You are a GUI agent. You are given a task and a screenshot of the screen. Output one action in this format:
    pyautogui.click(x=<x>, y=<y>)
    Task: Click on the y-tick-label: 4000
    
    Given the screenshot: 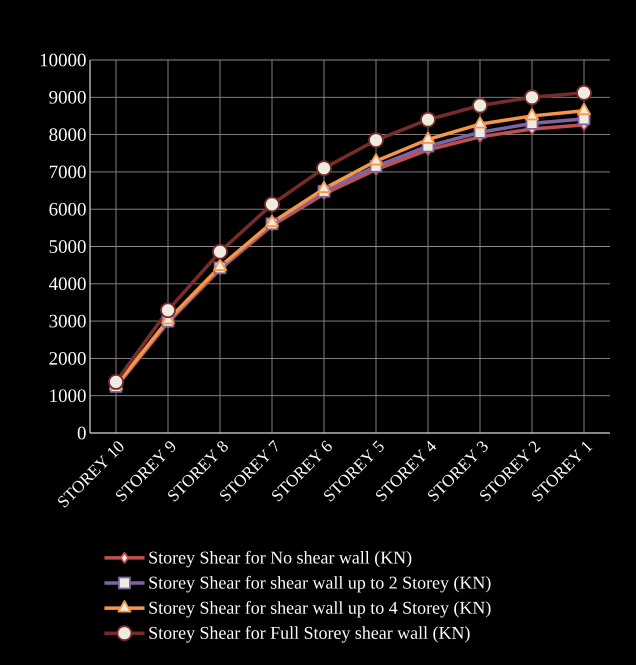 What is the action you would take?
    pyautogui.click(x=67, y=283)
    